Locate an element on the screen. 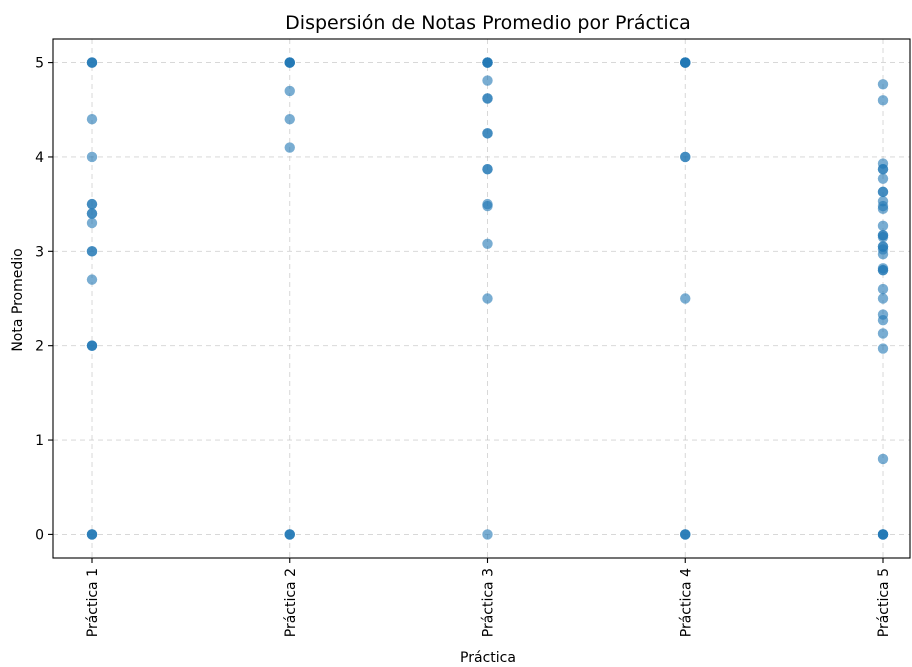  y-tick-label: 4 is located at coordinates (39, 158).